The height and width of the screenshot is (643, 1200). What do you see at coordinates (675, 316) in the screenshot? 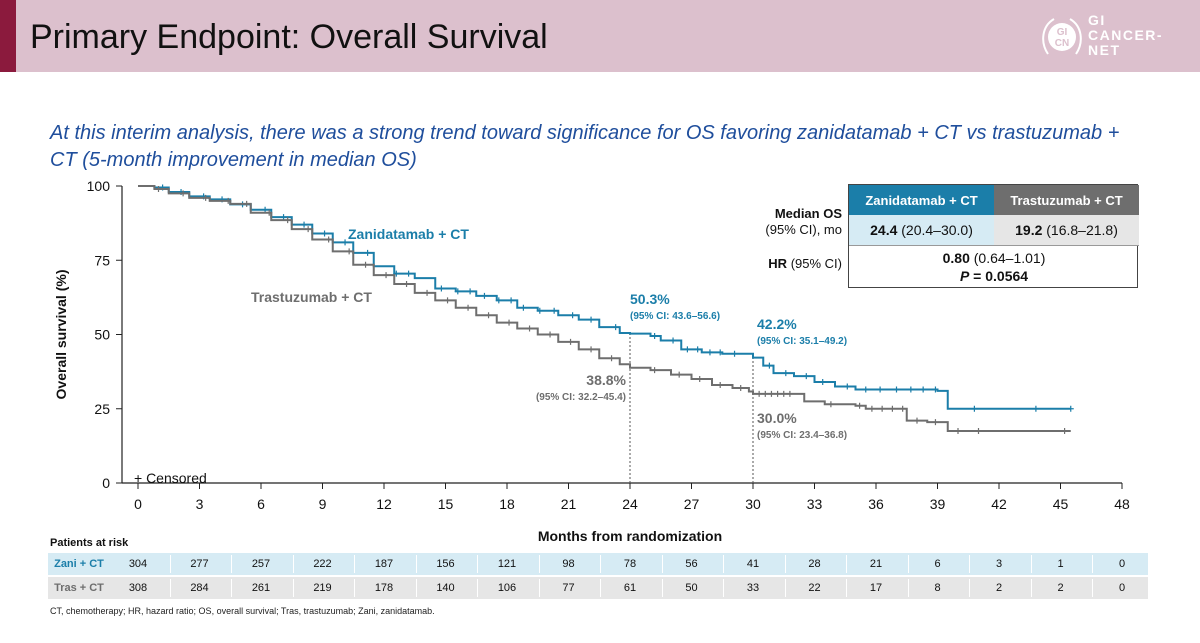
I see `landmark-ci-label: (95% CI: 43.6–56.6)` at bounding box center [675, 316].